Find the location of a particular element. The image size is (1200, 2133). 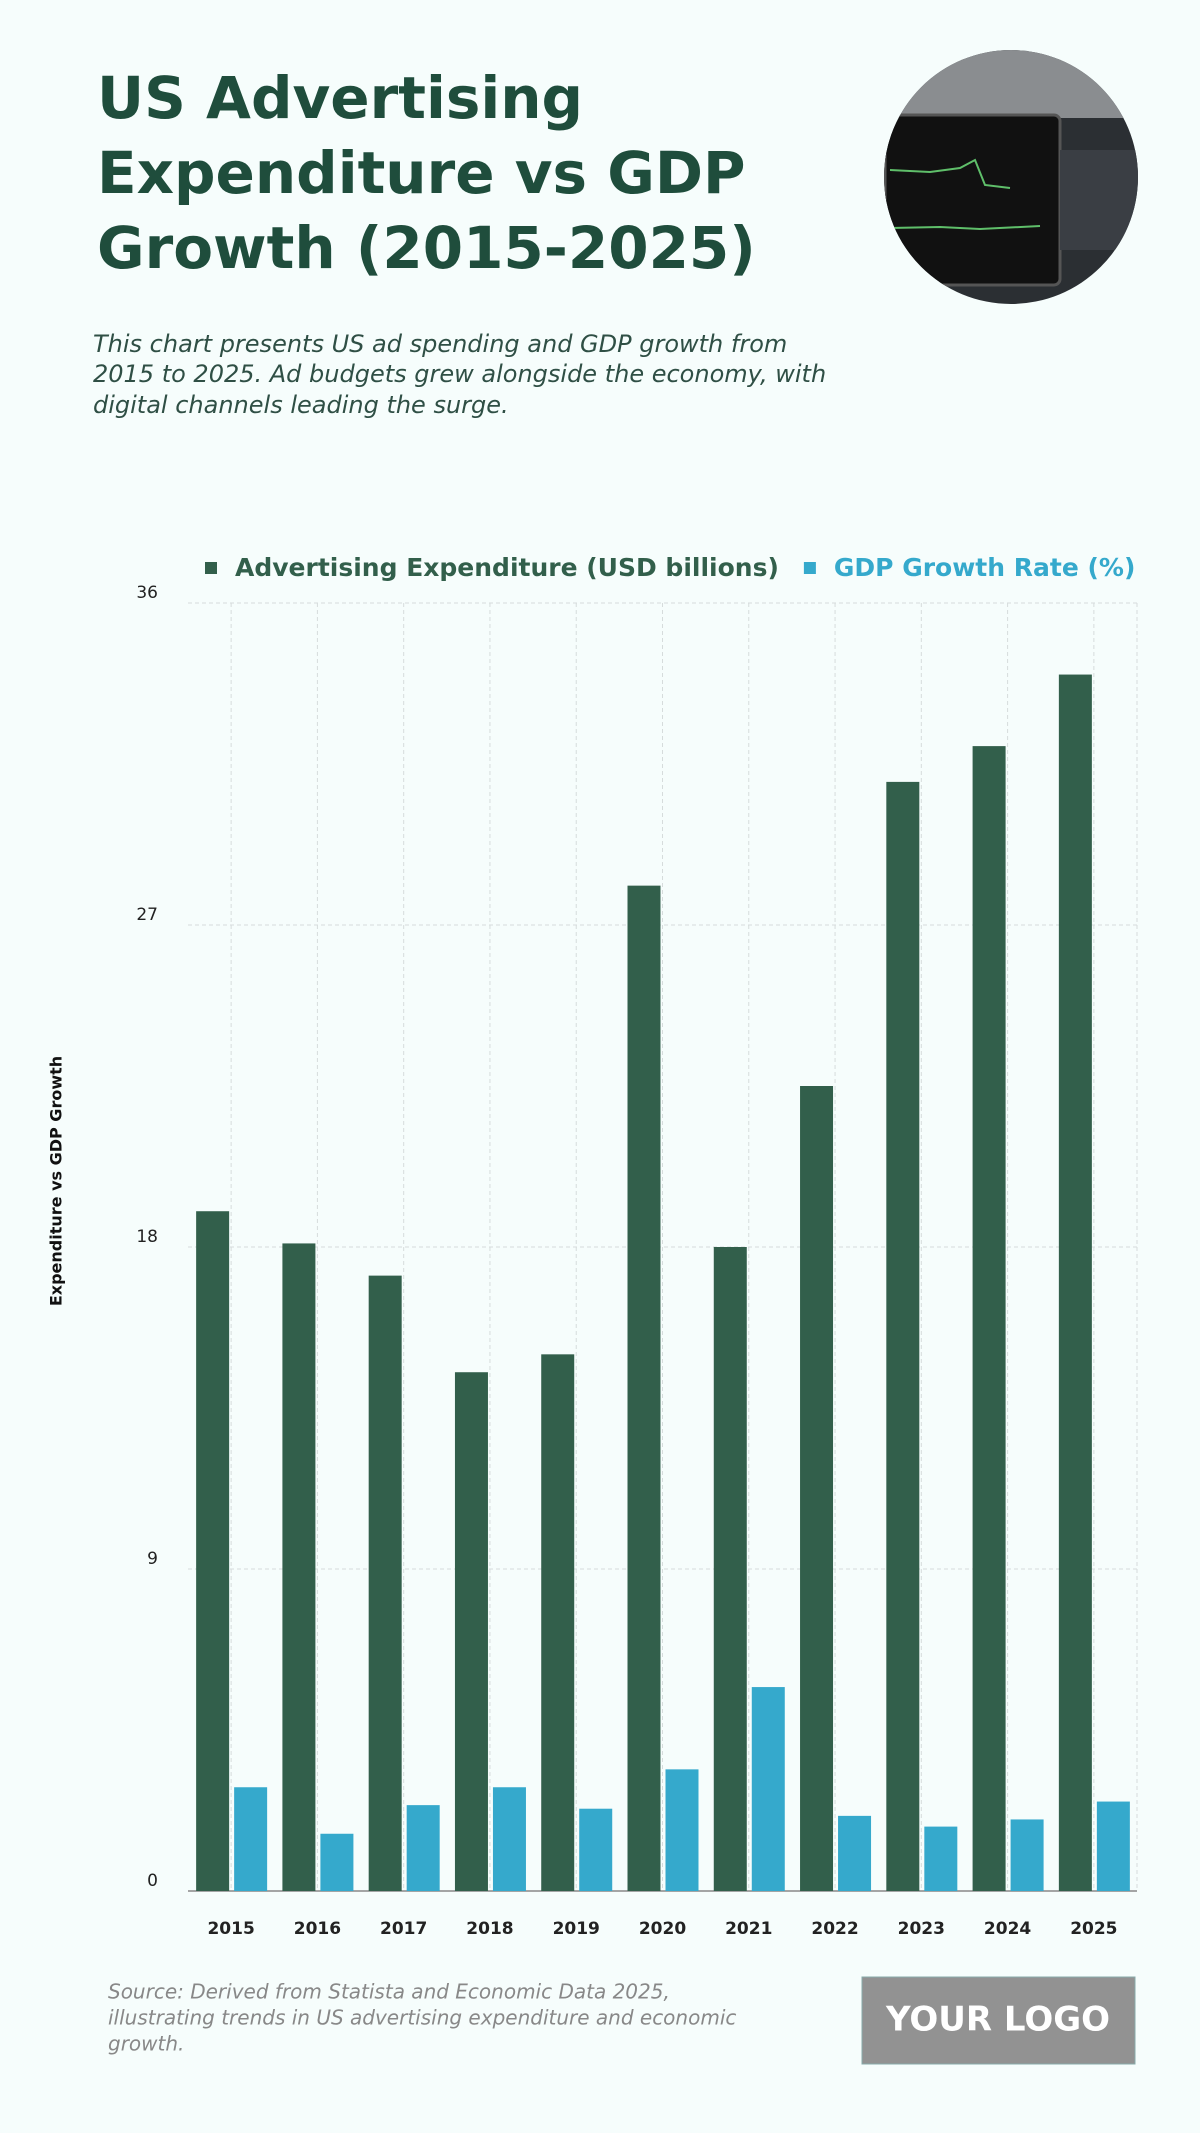

logo-box is located at coordinates (998, 2020).